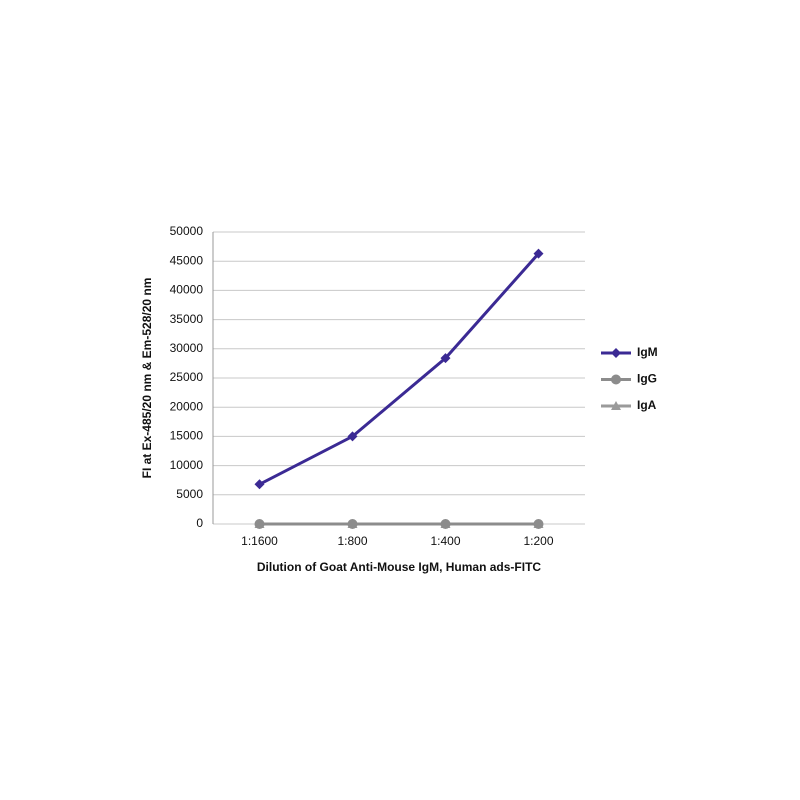 The image size is (800, 800). What do you see at coordinates (187, 231) in the screenshot?
I see `y-tick-label: 50000` at bounding box center [187, 231].